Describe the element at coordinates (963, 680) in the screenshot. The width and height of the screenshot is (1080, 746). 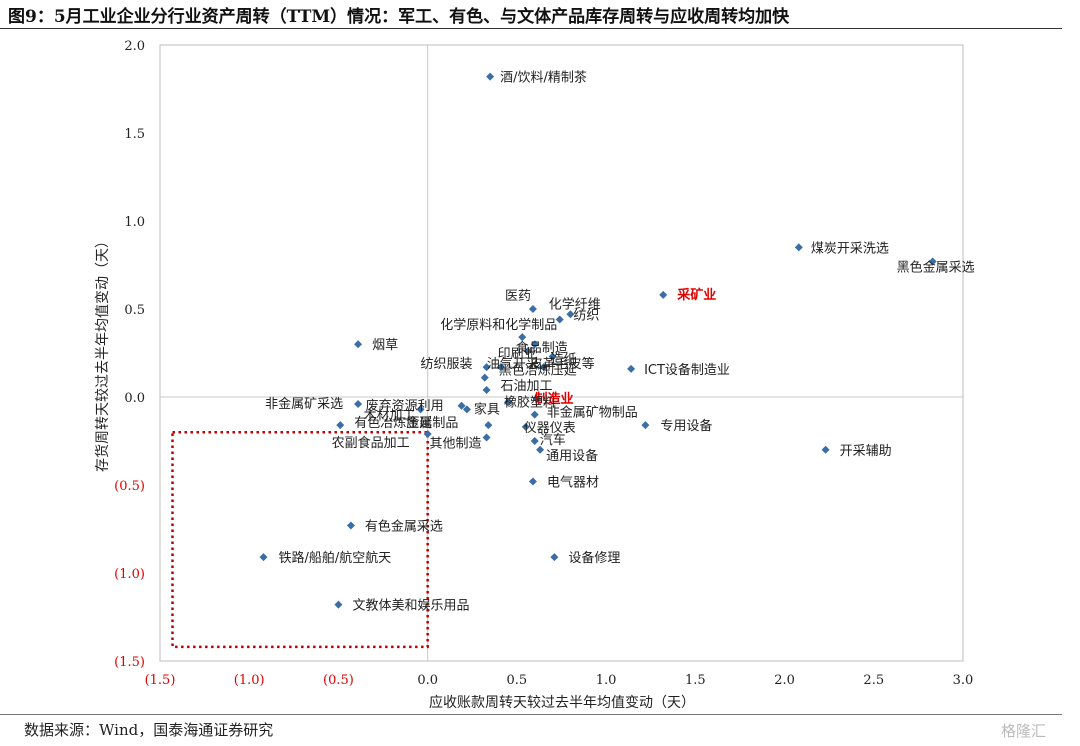
I see `x-tick-label: 3.0` at that location.